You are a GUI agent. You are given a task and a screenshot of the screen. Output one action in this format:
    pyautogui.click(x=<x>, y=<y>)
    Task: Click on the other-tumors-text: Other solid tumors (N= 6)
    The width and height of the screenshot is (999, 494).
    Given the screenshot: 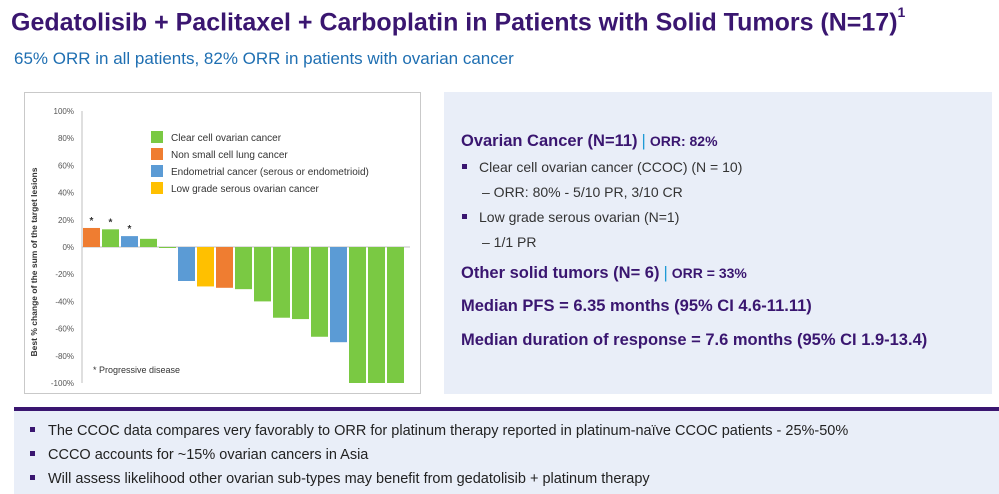 What is the action you would take?
    pyautogui.click(x=560, y=273)
    